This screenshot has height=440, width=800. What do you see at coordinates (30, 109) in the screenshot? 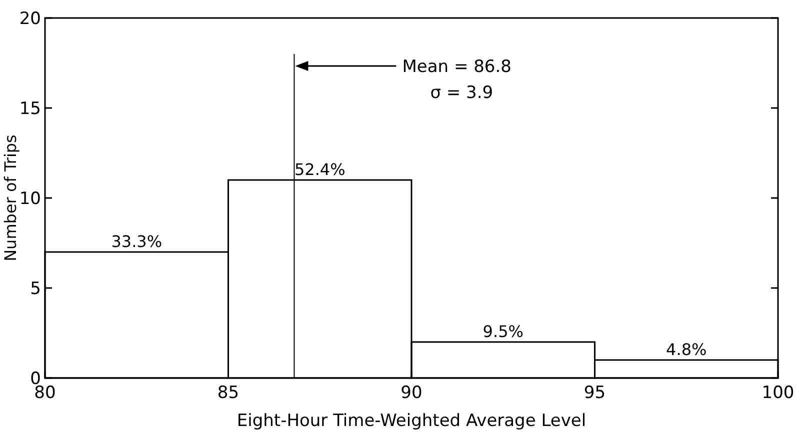
I see `y-tick-label: 15` at bounding box center [30, 109].